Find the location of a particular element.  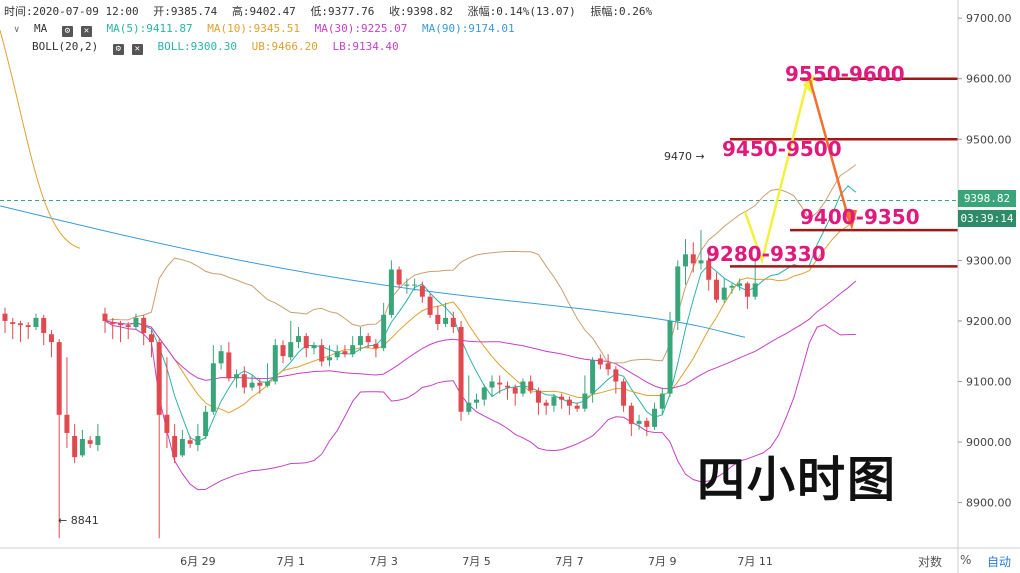

y-tick-label: 9100.00 is located at coordinates (989, 381).